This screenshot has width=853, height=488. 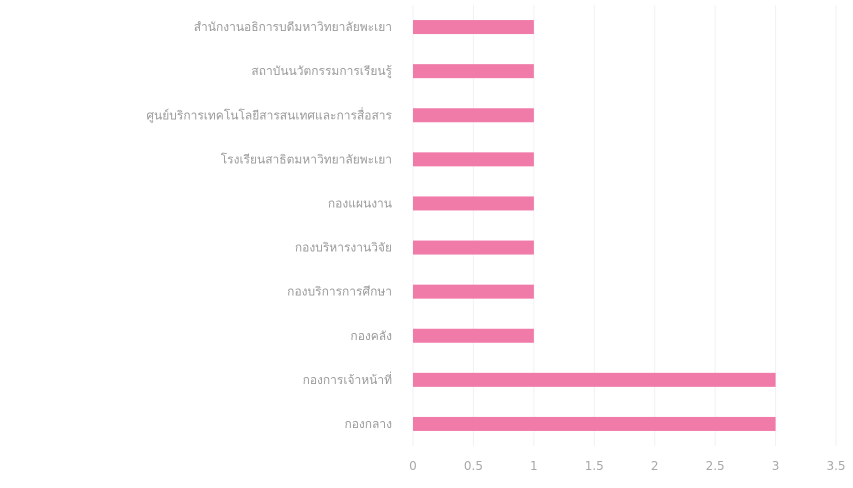 I want to click on x-tick-label: 2, so click(x=655, y=466).